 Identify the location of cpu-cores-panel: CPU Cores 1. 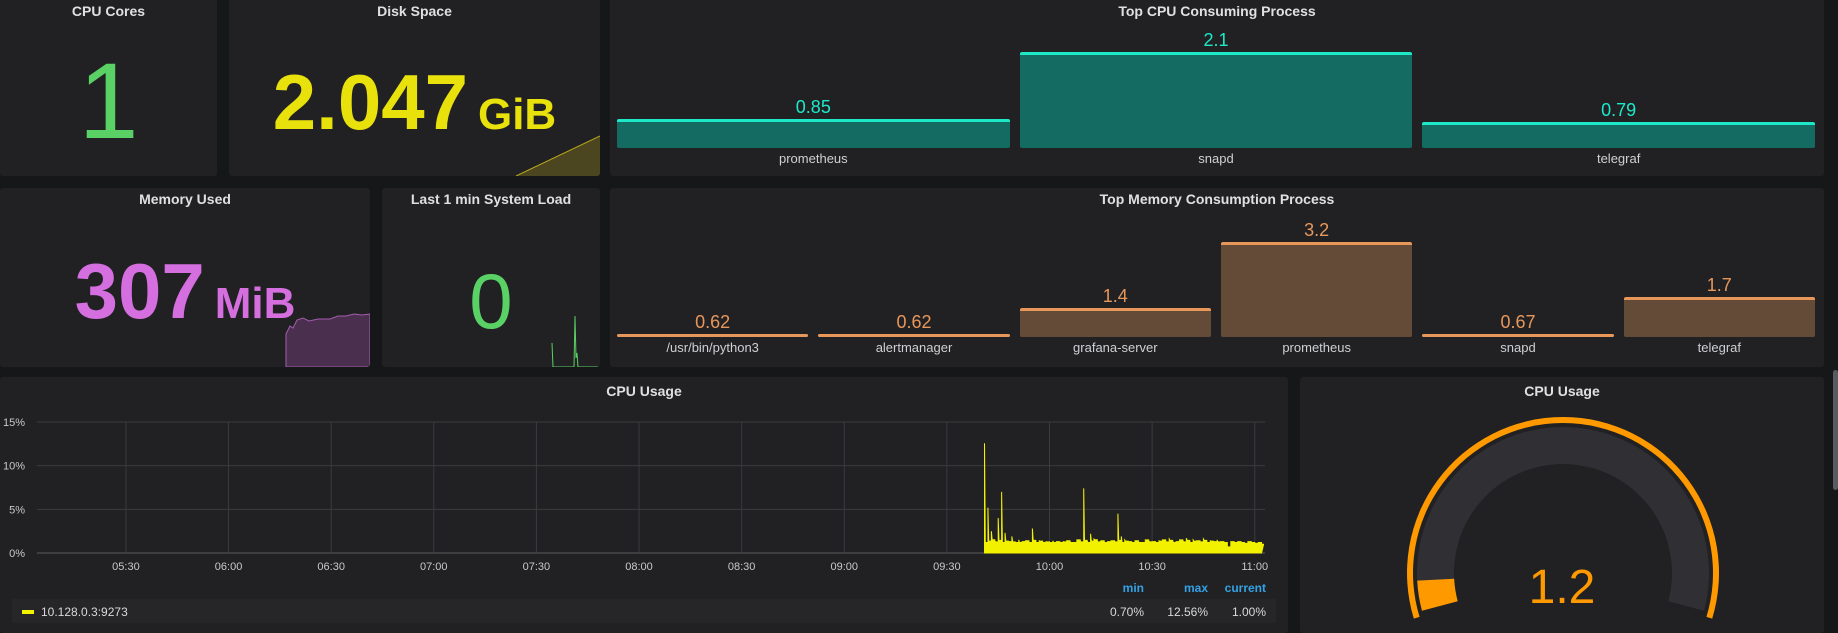
(108, 88).